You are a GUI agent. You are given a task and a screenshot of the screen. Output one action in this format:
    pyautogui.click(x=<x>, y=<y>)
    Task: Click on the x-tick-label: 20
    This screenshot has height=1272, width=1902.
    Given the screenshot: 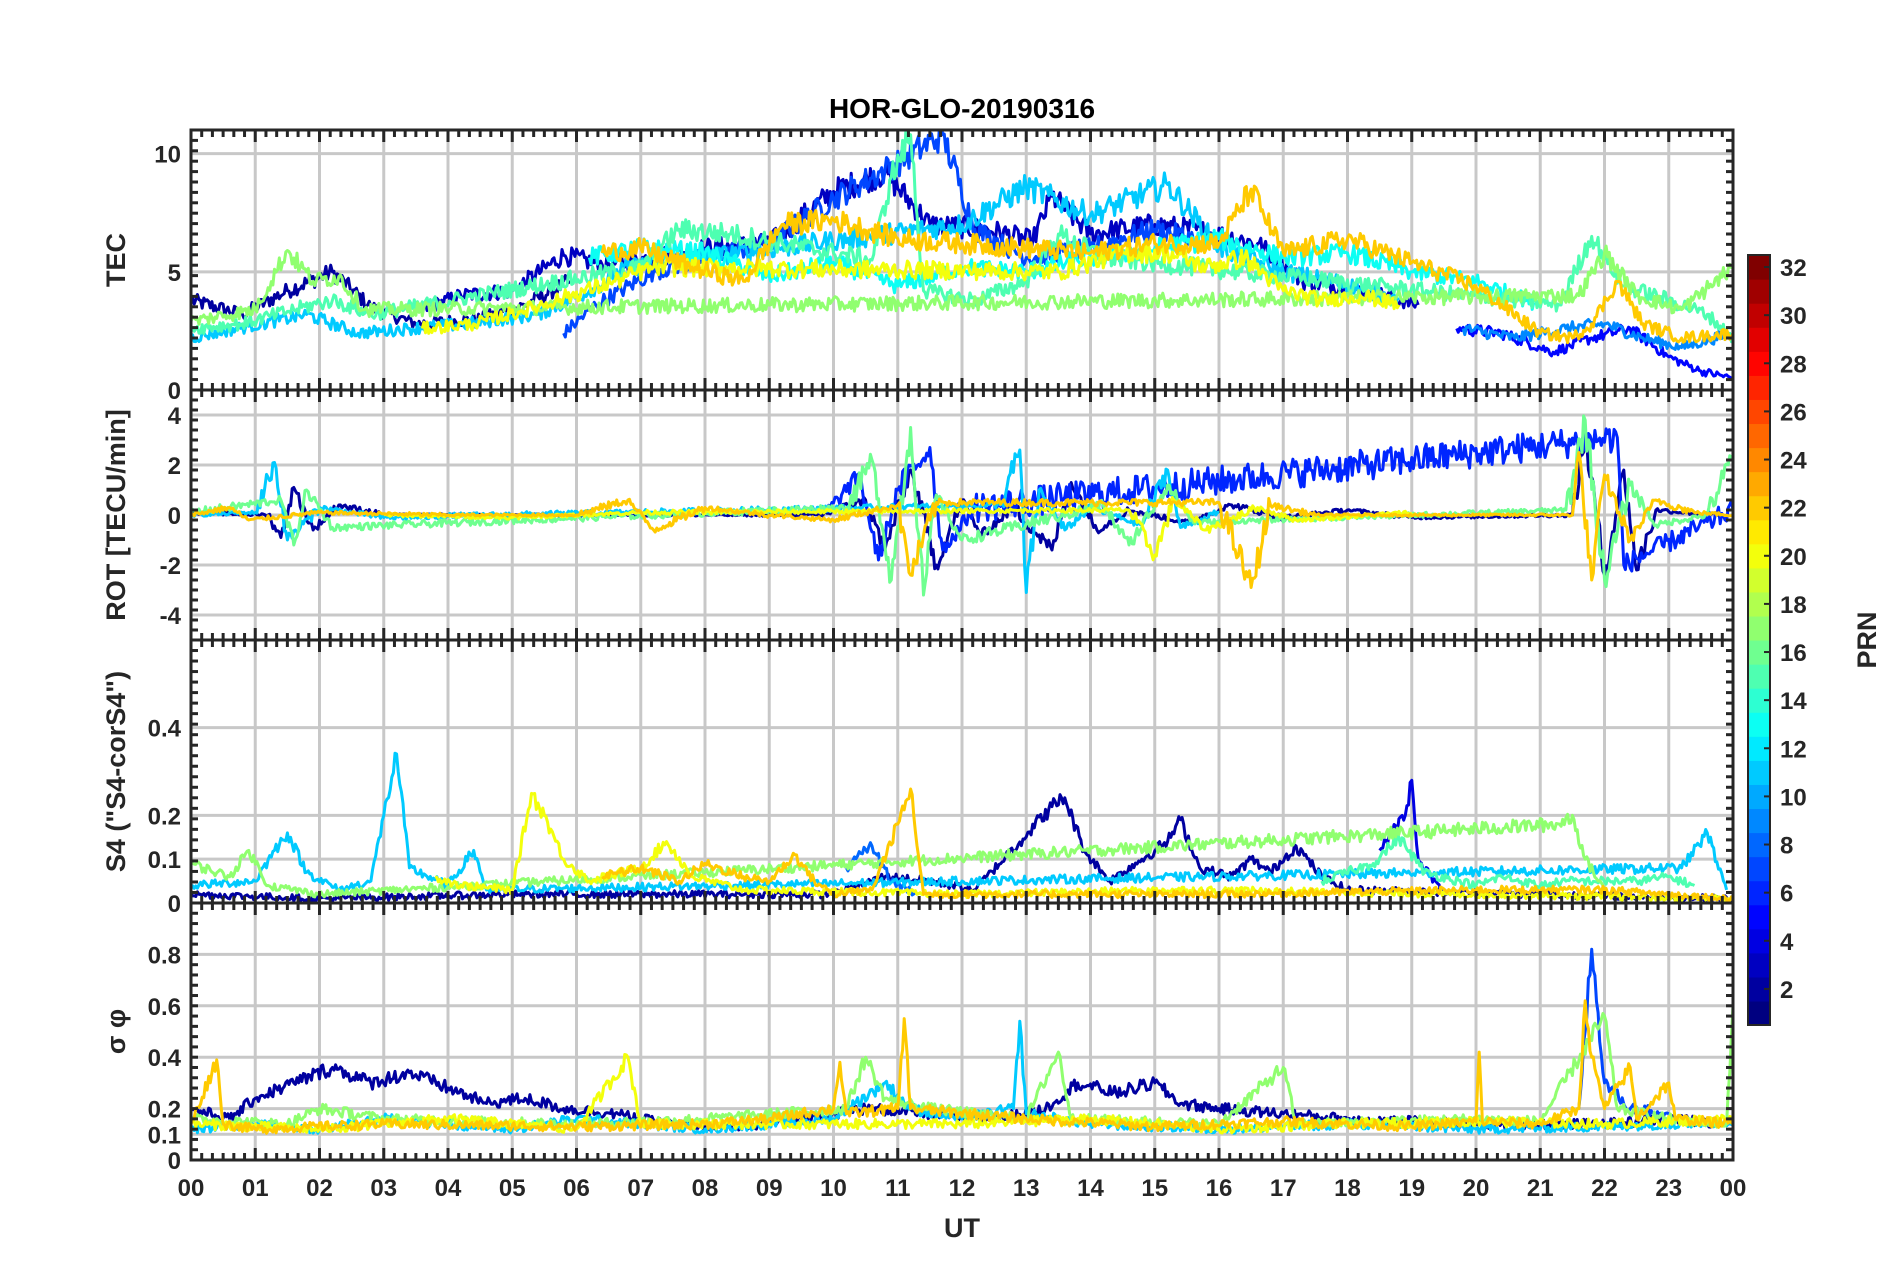 What is the action you would take?
    pyautogui.click(x=1476, y=1188)
    